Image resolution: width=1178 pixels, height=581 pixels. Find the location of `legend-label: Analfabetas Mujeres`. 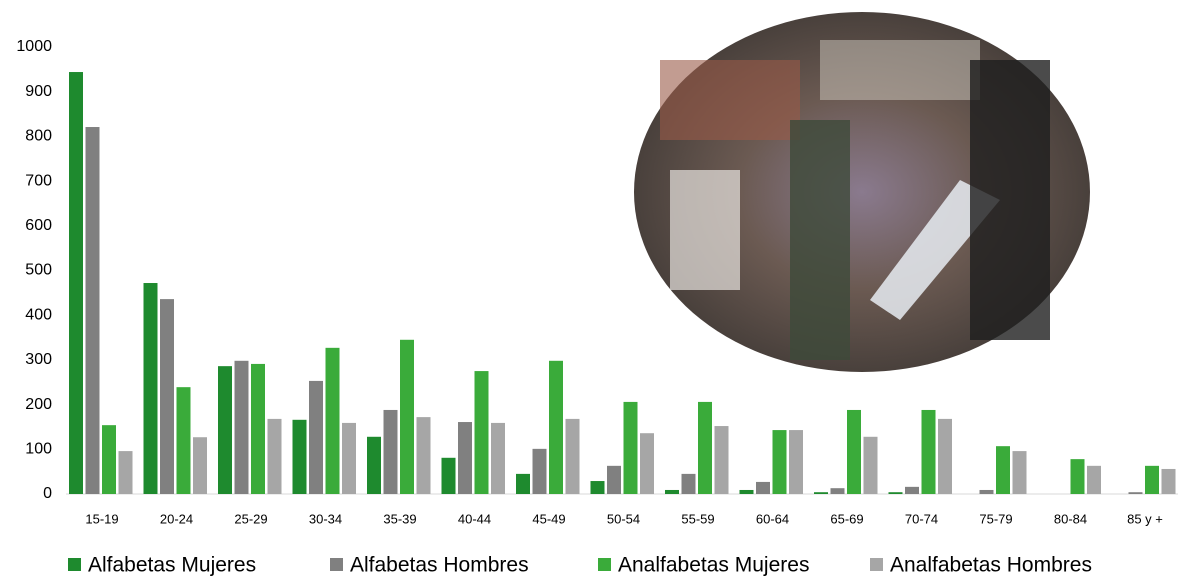

legend-label: Analfabetas Mujeres is located at coordinates (713, 565).